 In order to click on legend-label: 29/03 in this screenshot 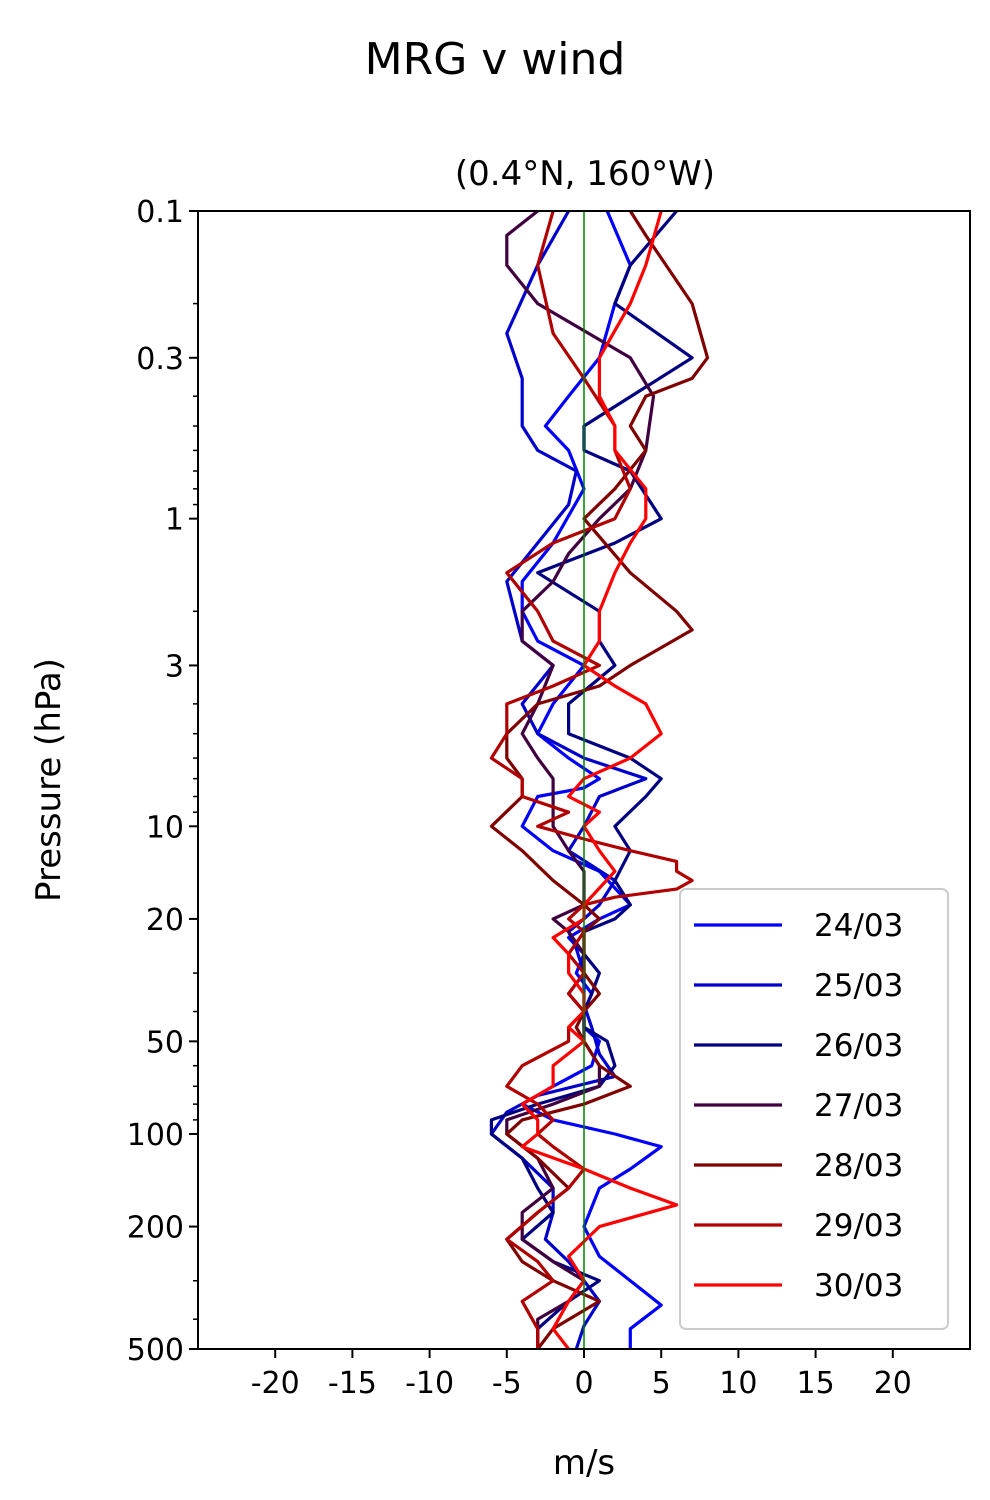, I will do `click(858, 1226)`.